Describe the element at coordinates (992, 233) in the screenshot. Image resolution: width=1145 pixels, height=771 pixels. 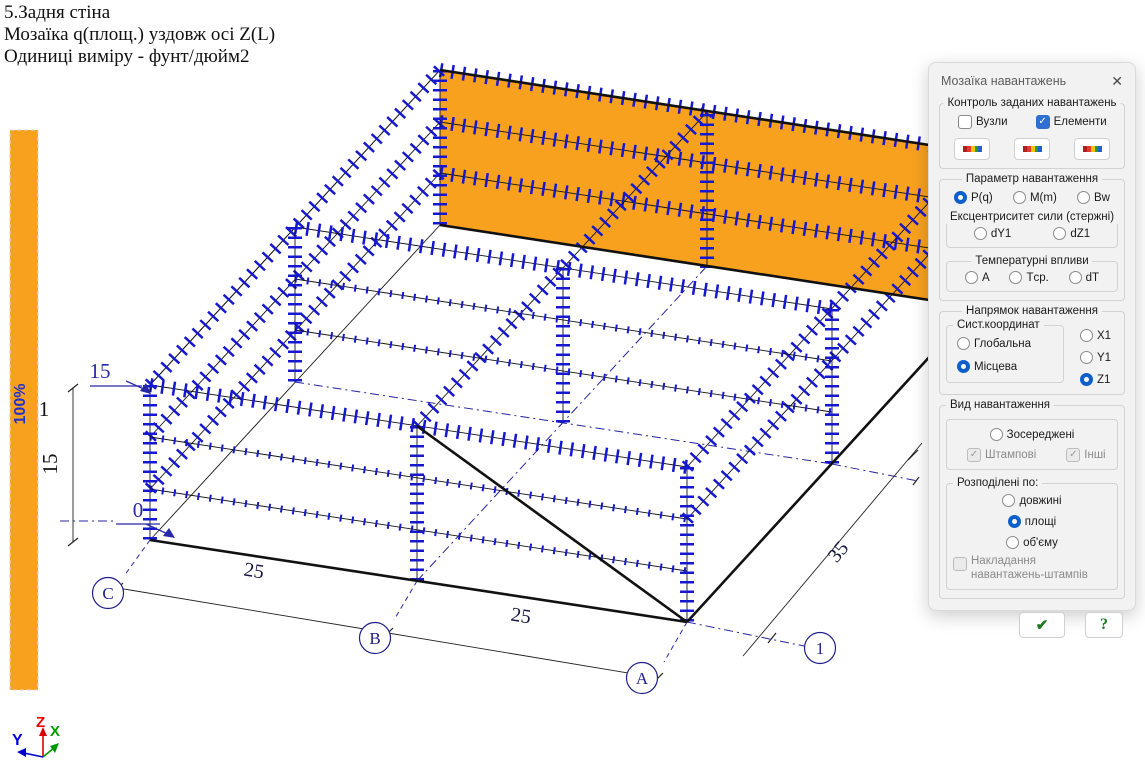
I see `radio-dy1: dY1` at that location.